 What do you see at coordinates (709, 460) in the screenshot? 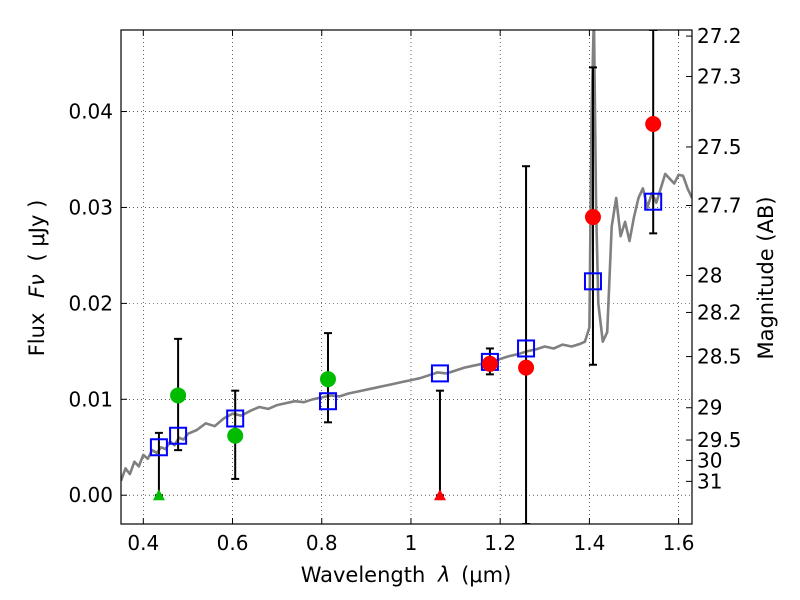
I see `mag-tick-label: 30` at bounding box center [709, 460].